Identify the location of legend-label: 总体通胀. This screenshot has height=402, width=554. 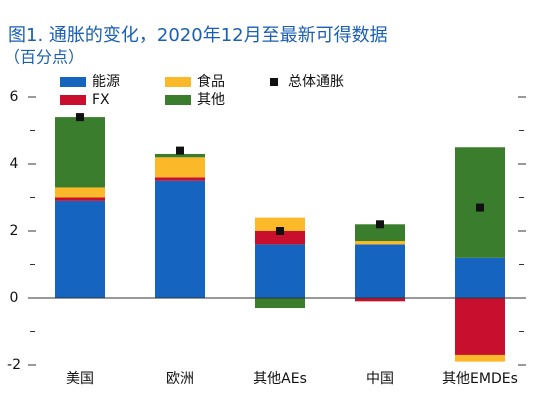
(316, 82).